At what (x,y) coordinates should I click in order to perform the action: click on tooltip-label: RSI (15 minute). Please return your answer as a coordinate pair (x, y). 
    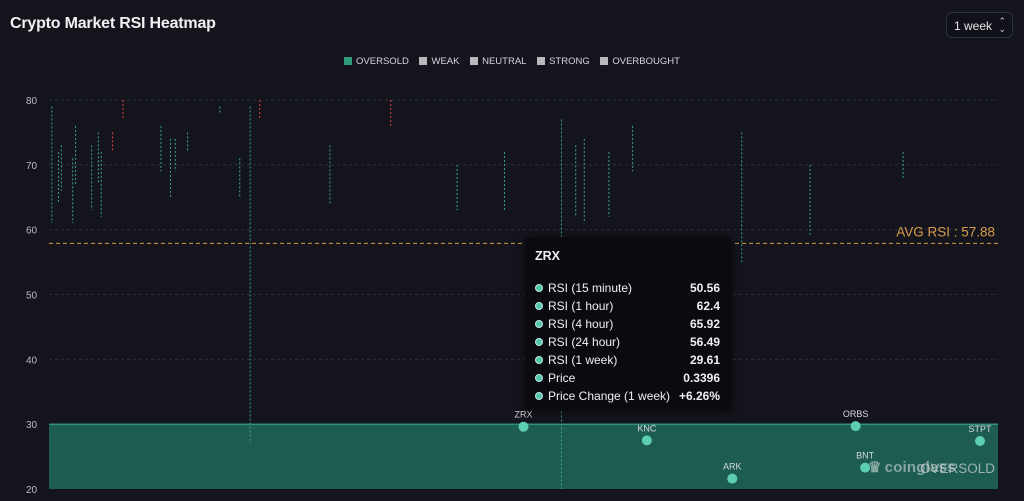
    Looking at the image, I should click on (590, 288).